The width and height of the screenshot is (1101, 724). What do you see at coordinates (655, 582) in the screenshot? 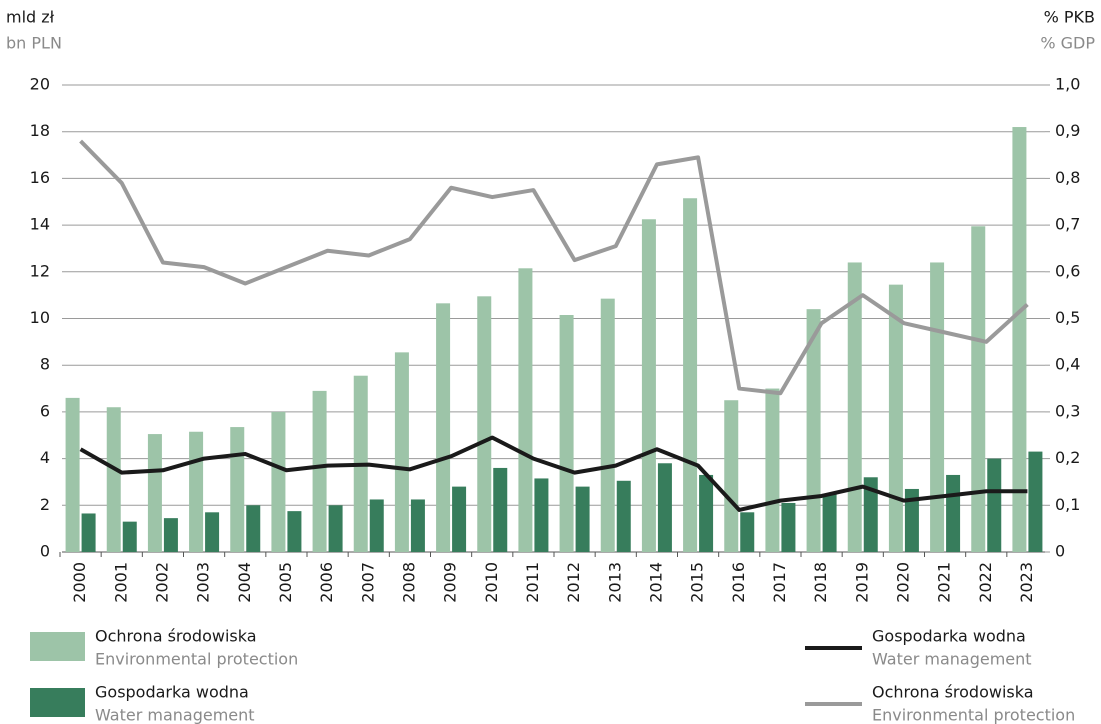
I see `x-tick-label: 2014` at bounding box center [655, 582].